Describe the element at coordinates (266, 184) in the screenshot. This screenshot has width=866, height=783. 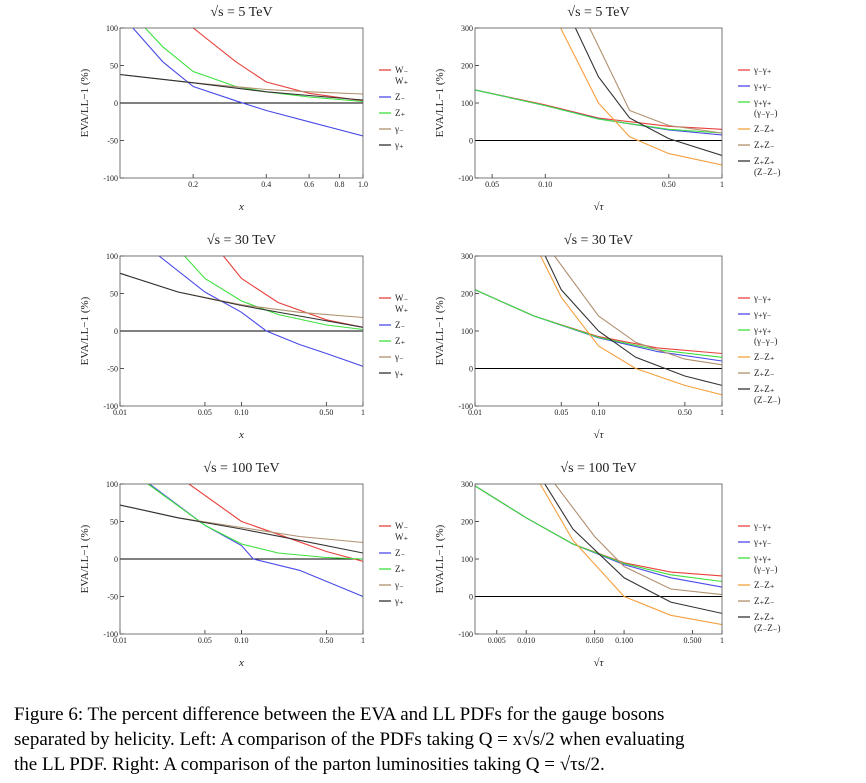
I see `x-tick-label: 0.4` at that location.